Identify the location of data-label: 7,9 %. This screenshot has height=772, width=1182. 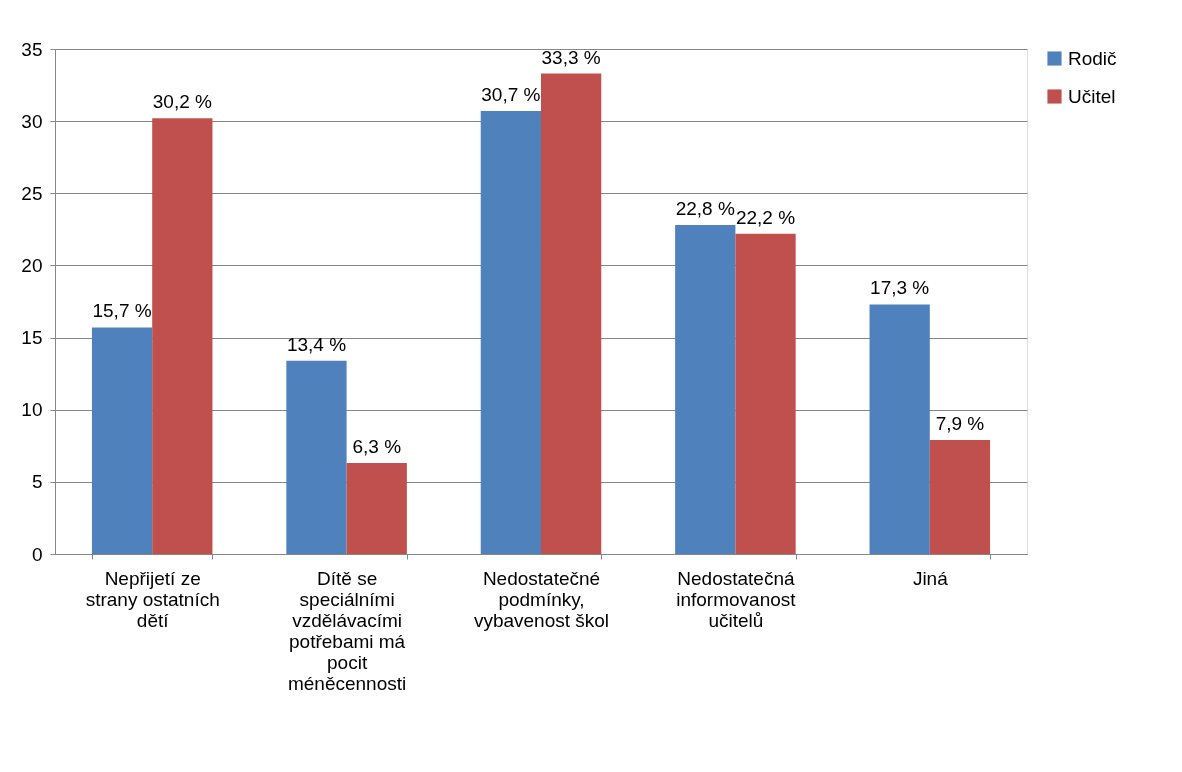
(960, 424).